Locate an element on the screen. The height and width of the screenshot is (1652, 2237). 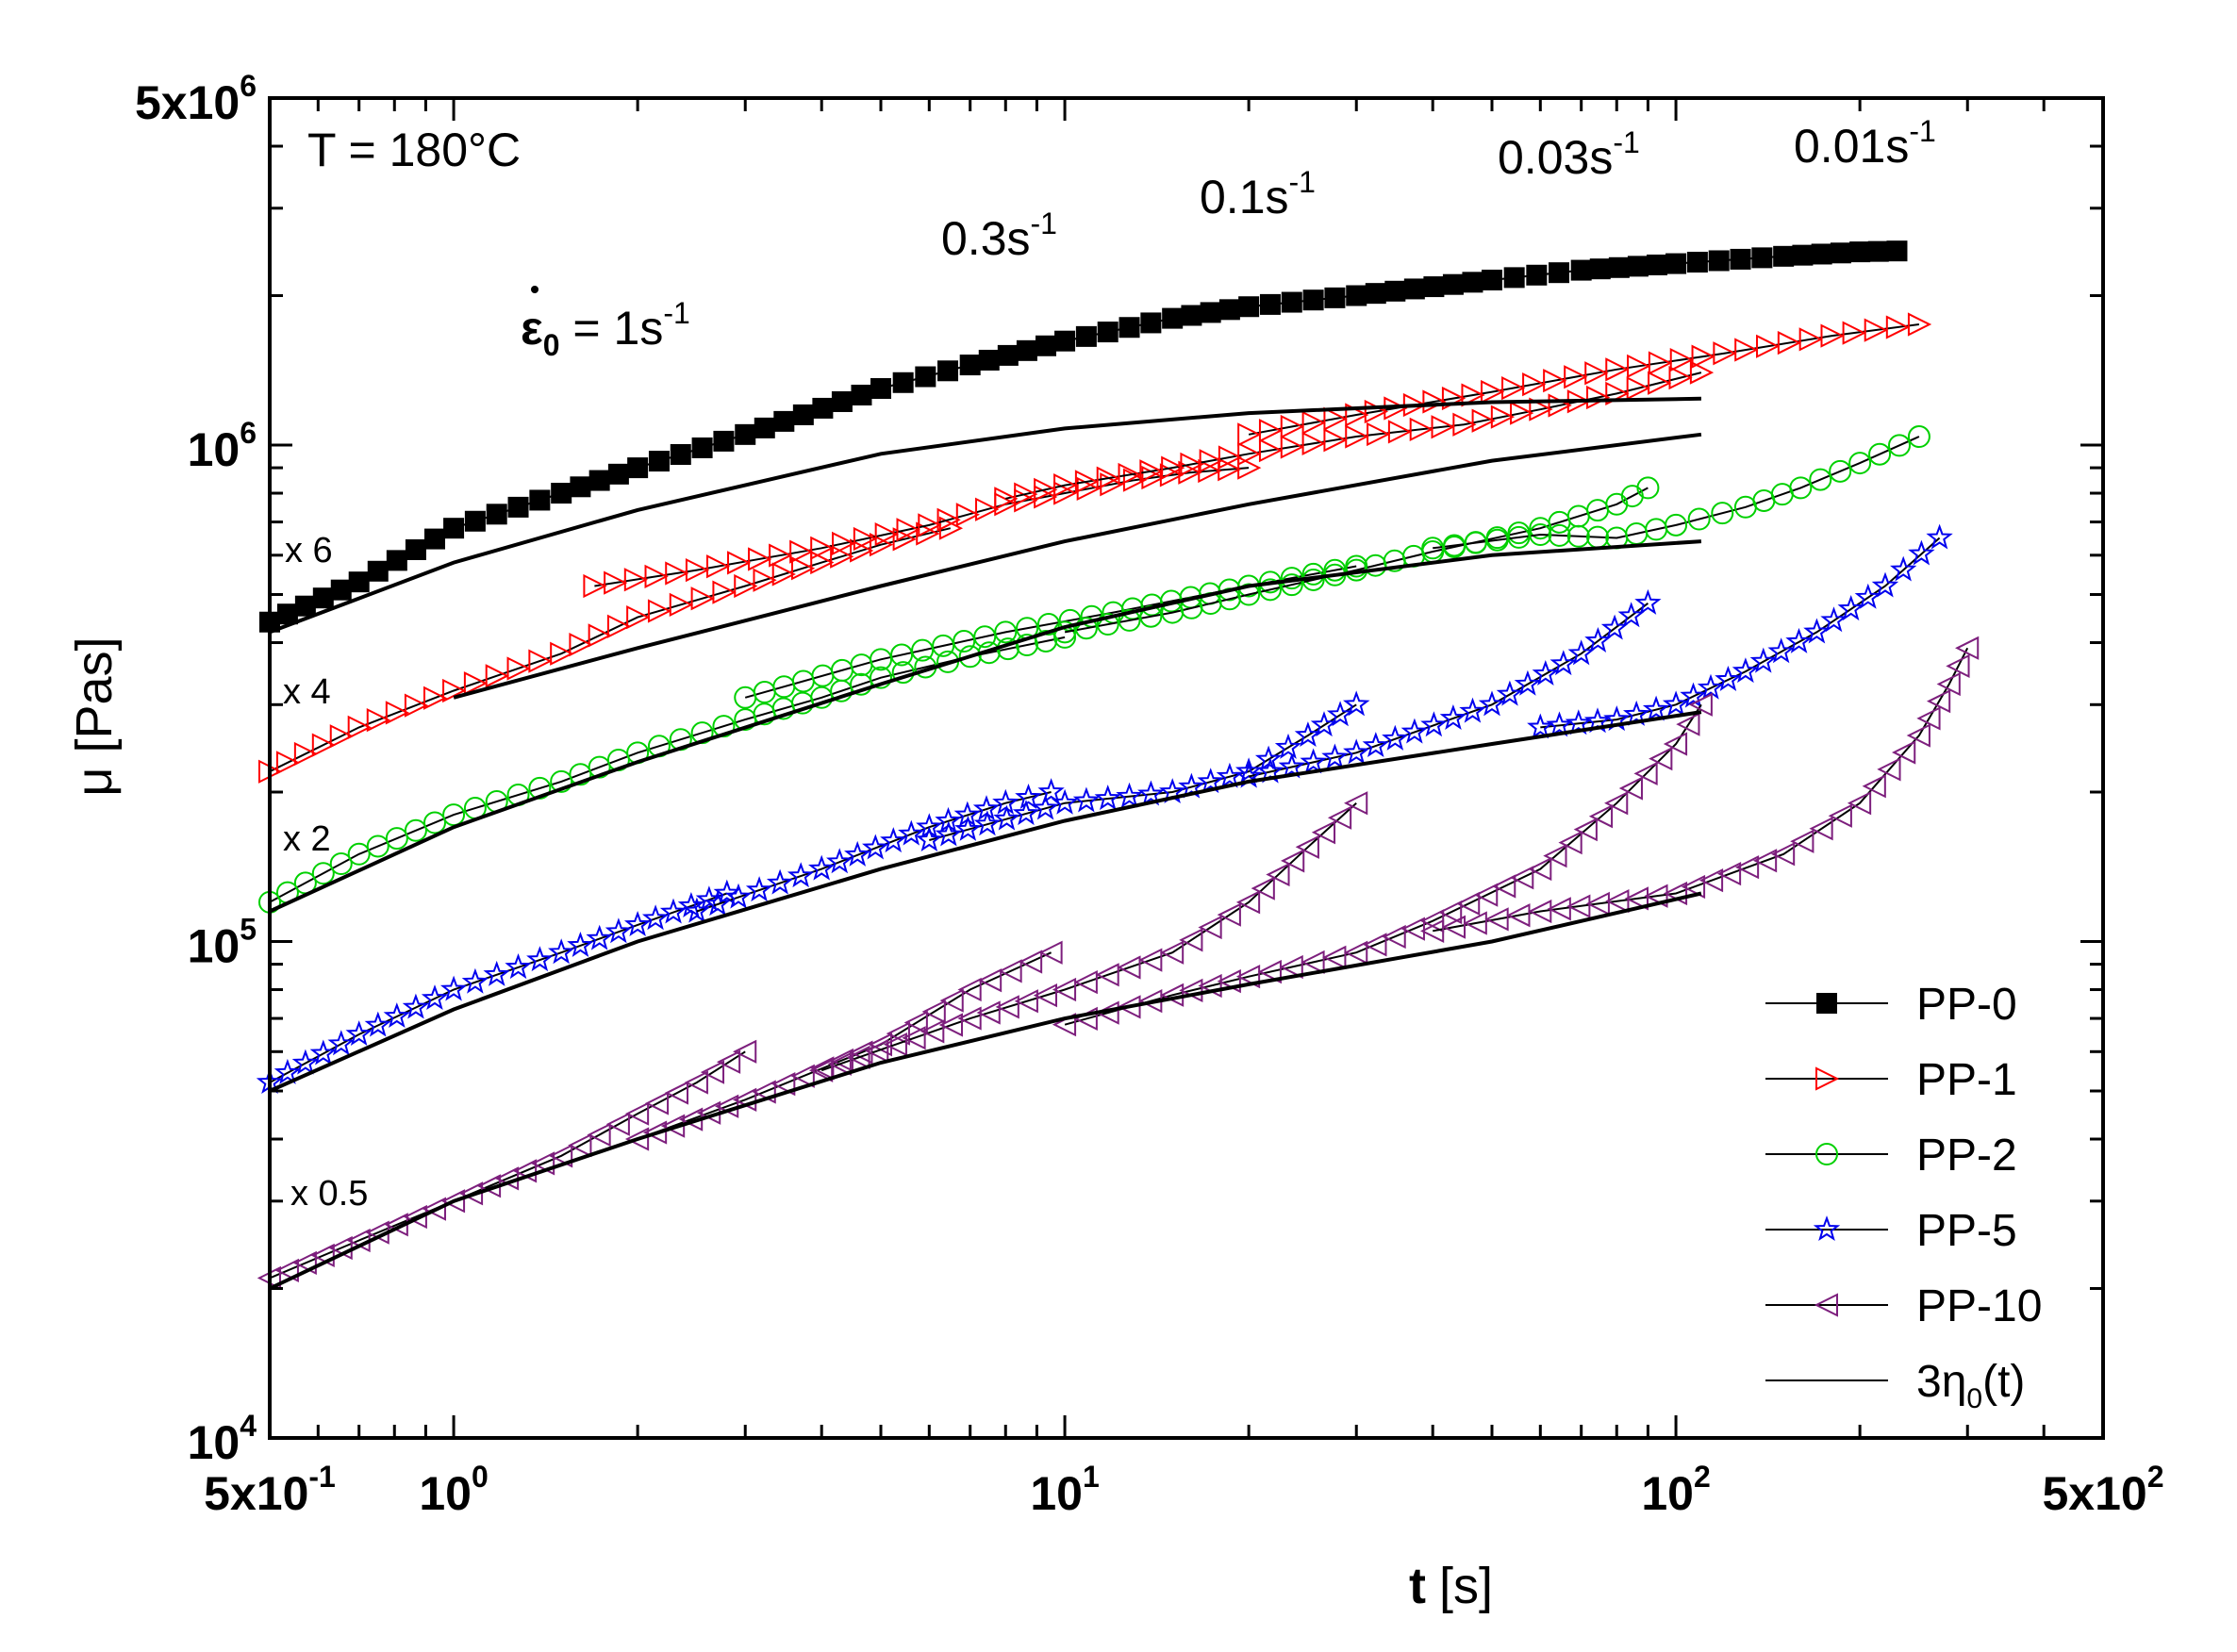
rate-03-label: 0.3s-1 is located at coordinates (999, 235).